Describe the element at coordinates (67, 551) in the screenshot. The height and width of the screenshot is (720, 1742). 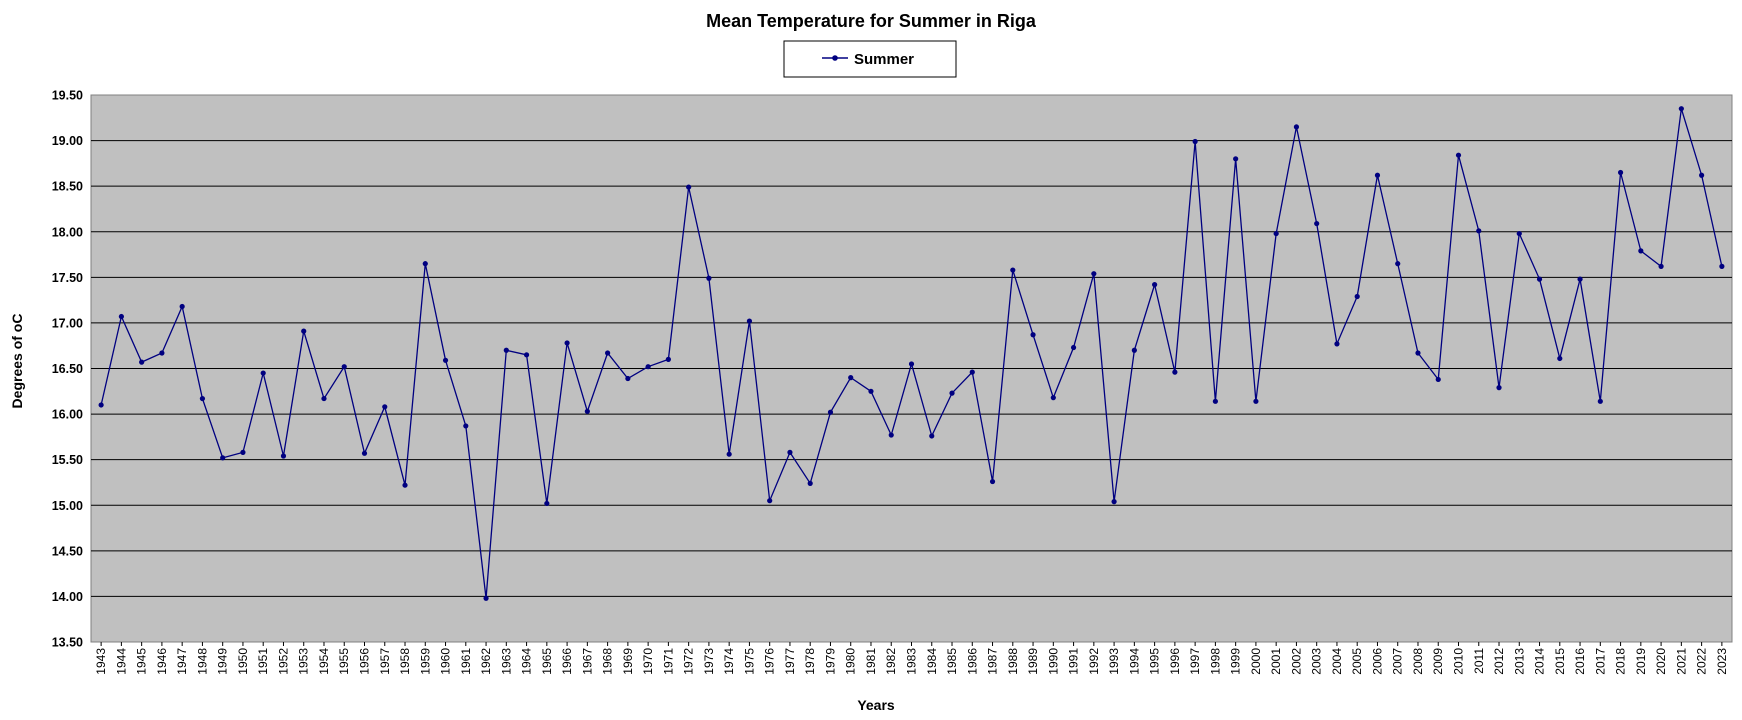
I see `y-tick-label: 14.50` at that location.